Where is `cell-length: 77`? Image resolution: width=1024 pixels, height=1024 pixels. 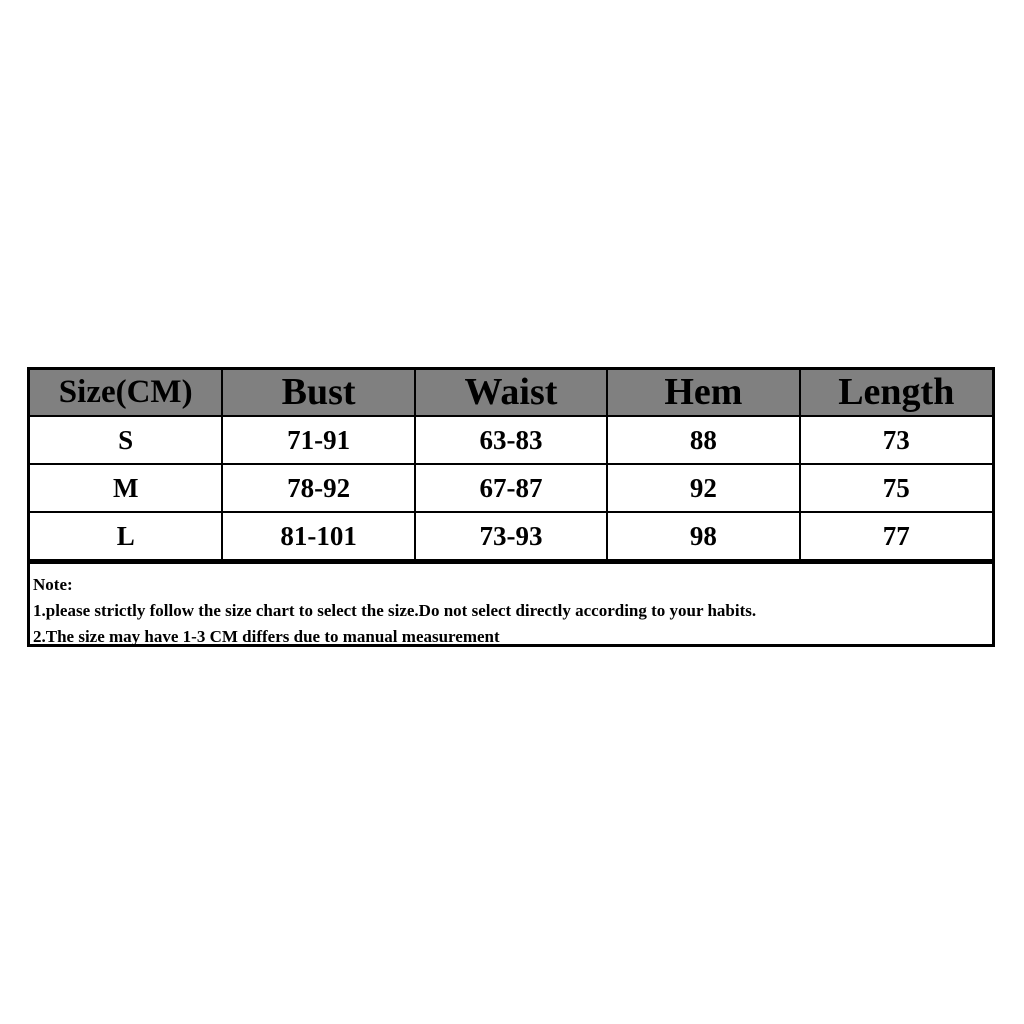
cell-length: 77 is located at coordinates (895, 536).